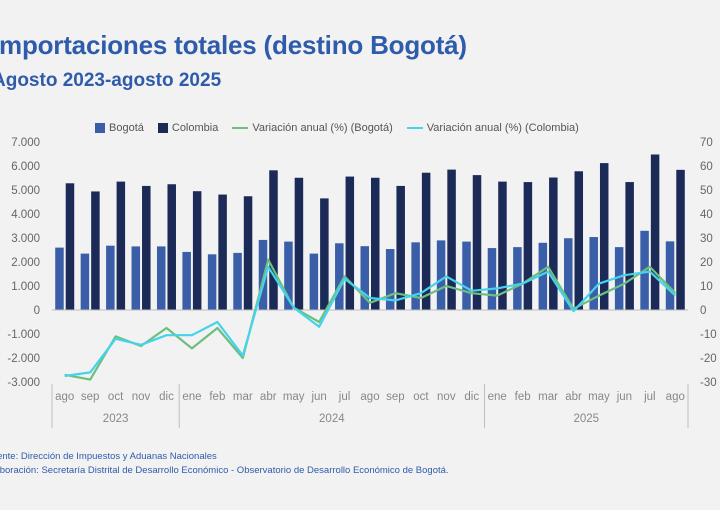 This screenshot has height=510, width=720. I want to click on y-right-tick-label: -20, so click(708, 359).